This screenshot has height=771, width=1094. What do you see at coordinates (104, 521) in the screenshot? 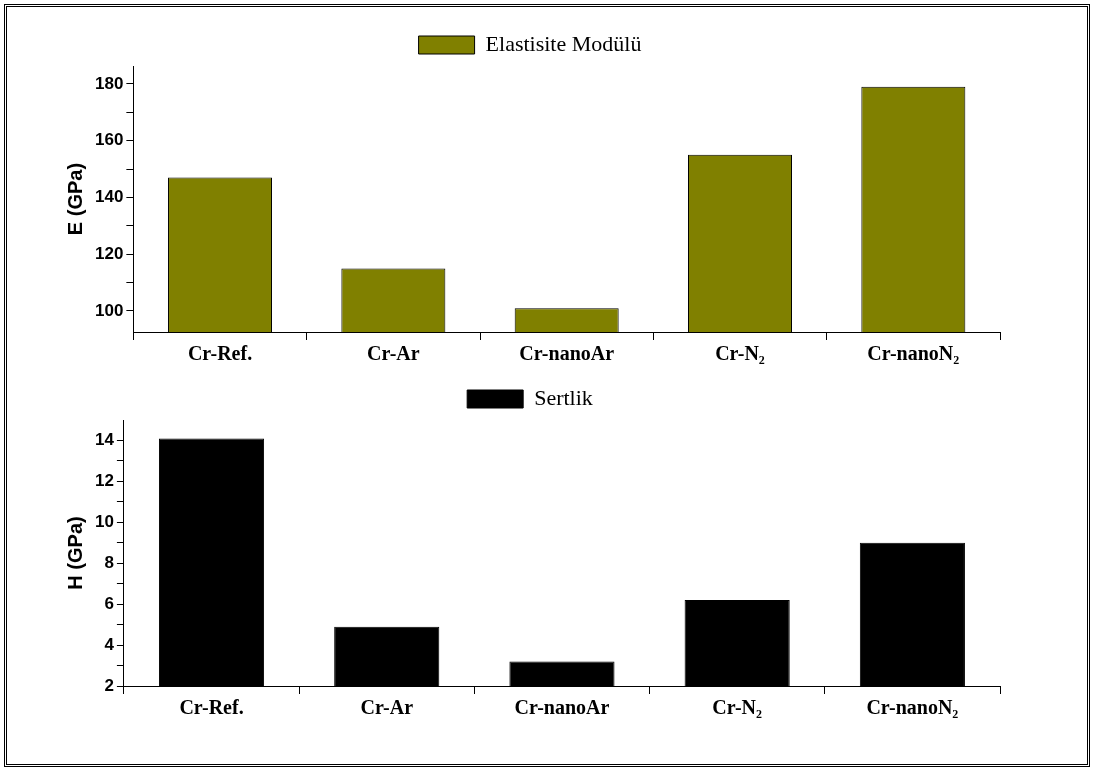
I see `y-tick-label: 10` at bounding box center [104, 521].